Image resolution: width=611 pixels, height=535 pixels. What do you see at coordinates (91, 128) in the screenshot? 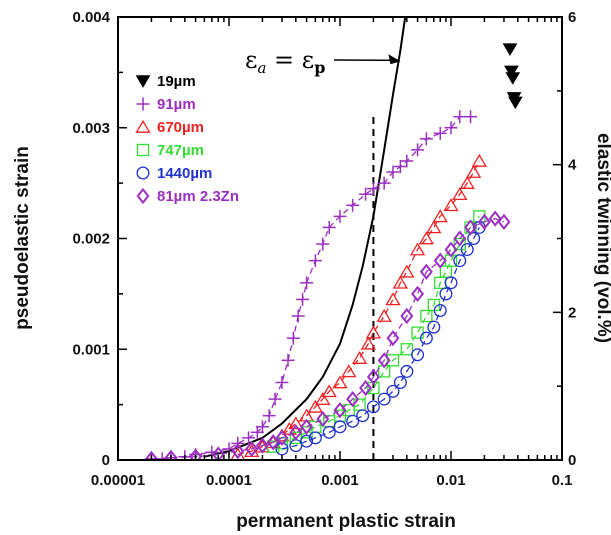
I see `y-tick-label: 0.003` at bounding box center [91, 128].